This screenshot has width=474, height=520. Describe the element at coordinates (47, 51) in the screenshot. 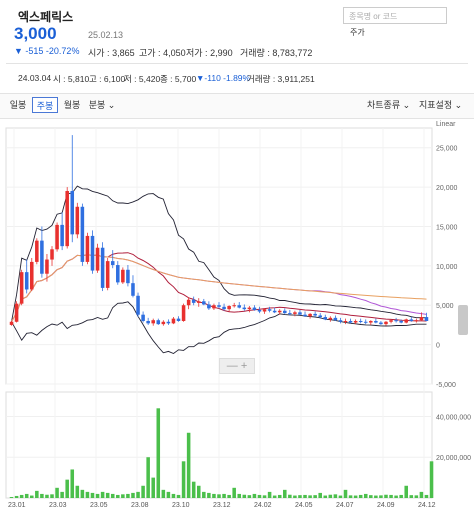

I see `price-change: ▼ -515 -20.72%` at that location.